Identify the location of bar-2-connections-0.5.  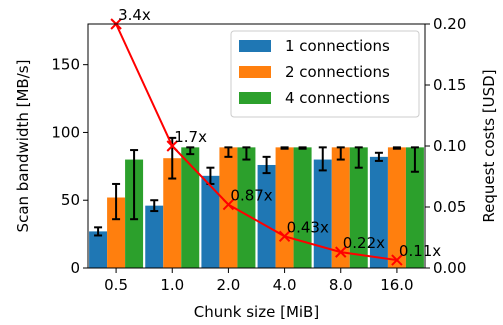
(116, 232).